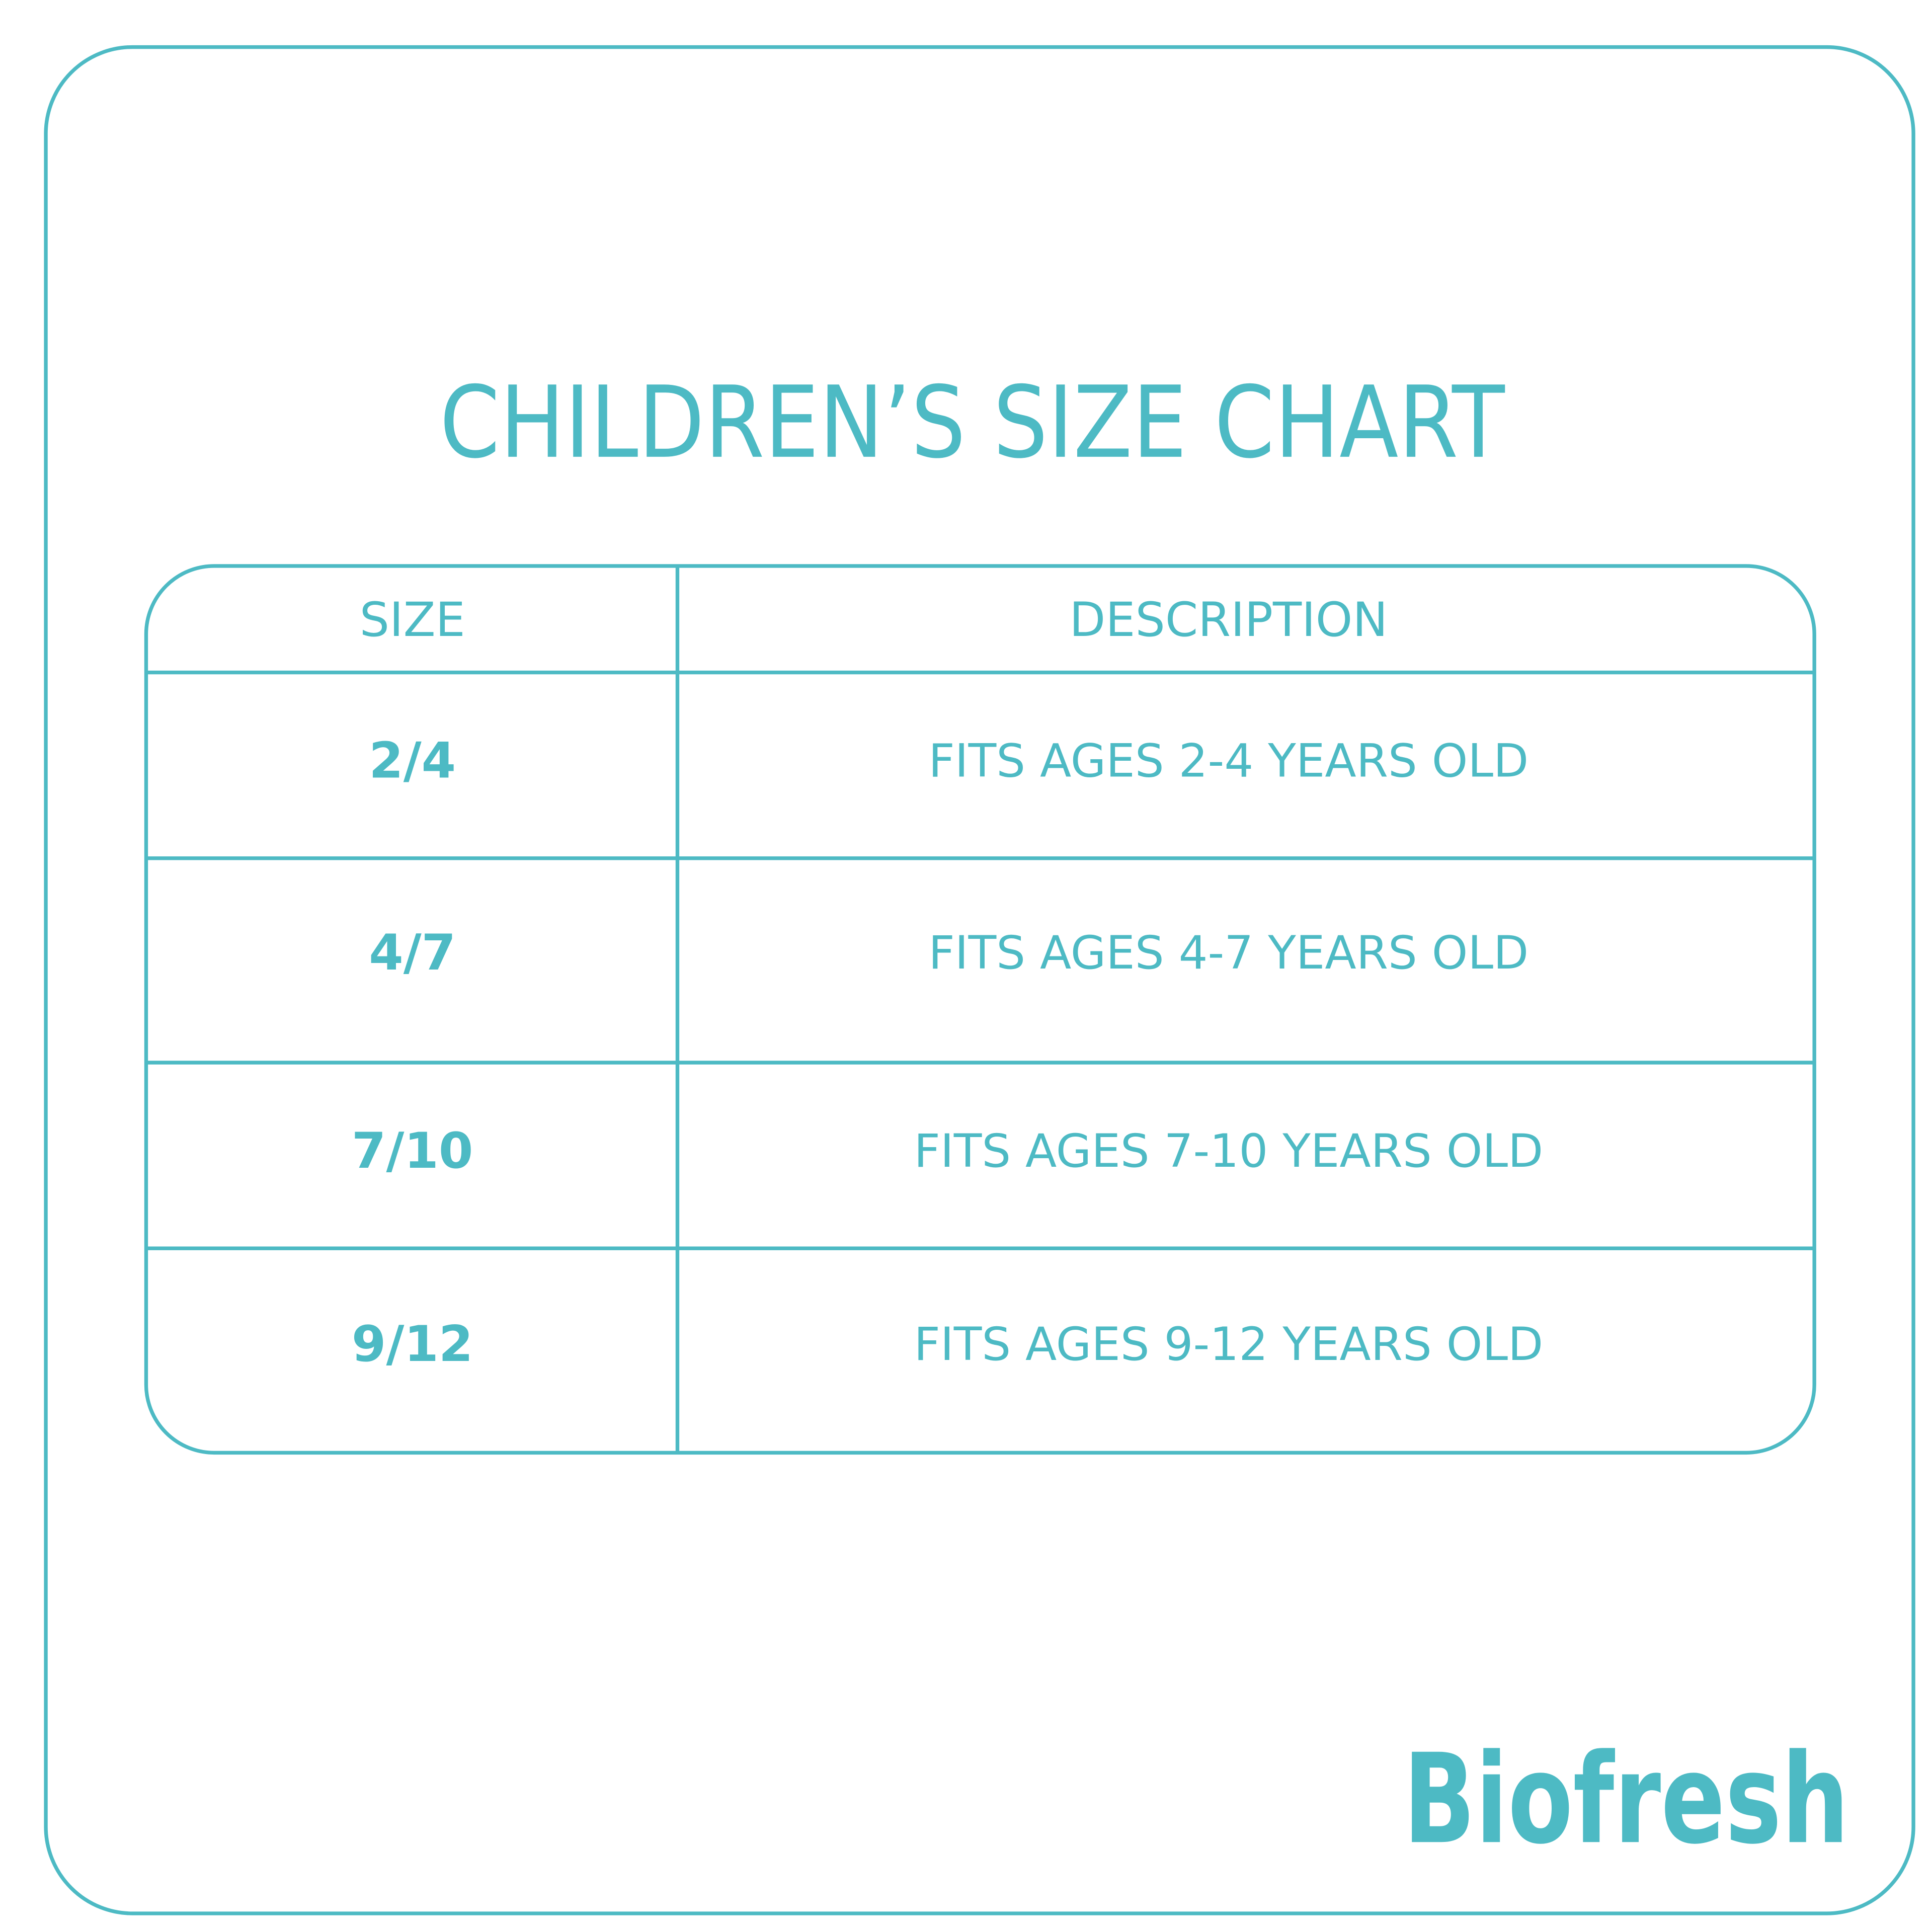 This screenshot has width=1932, height=1932. Describe the element at coordinates (1228, 762) in the screenshot. I see `description-cell: FITS AGES 2-4 YEARS OLD` at that location.